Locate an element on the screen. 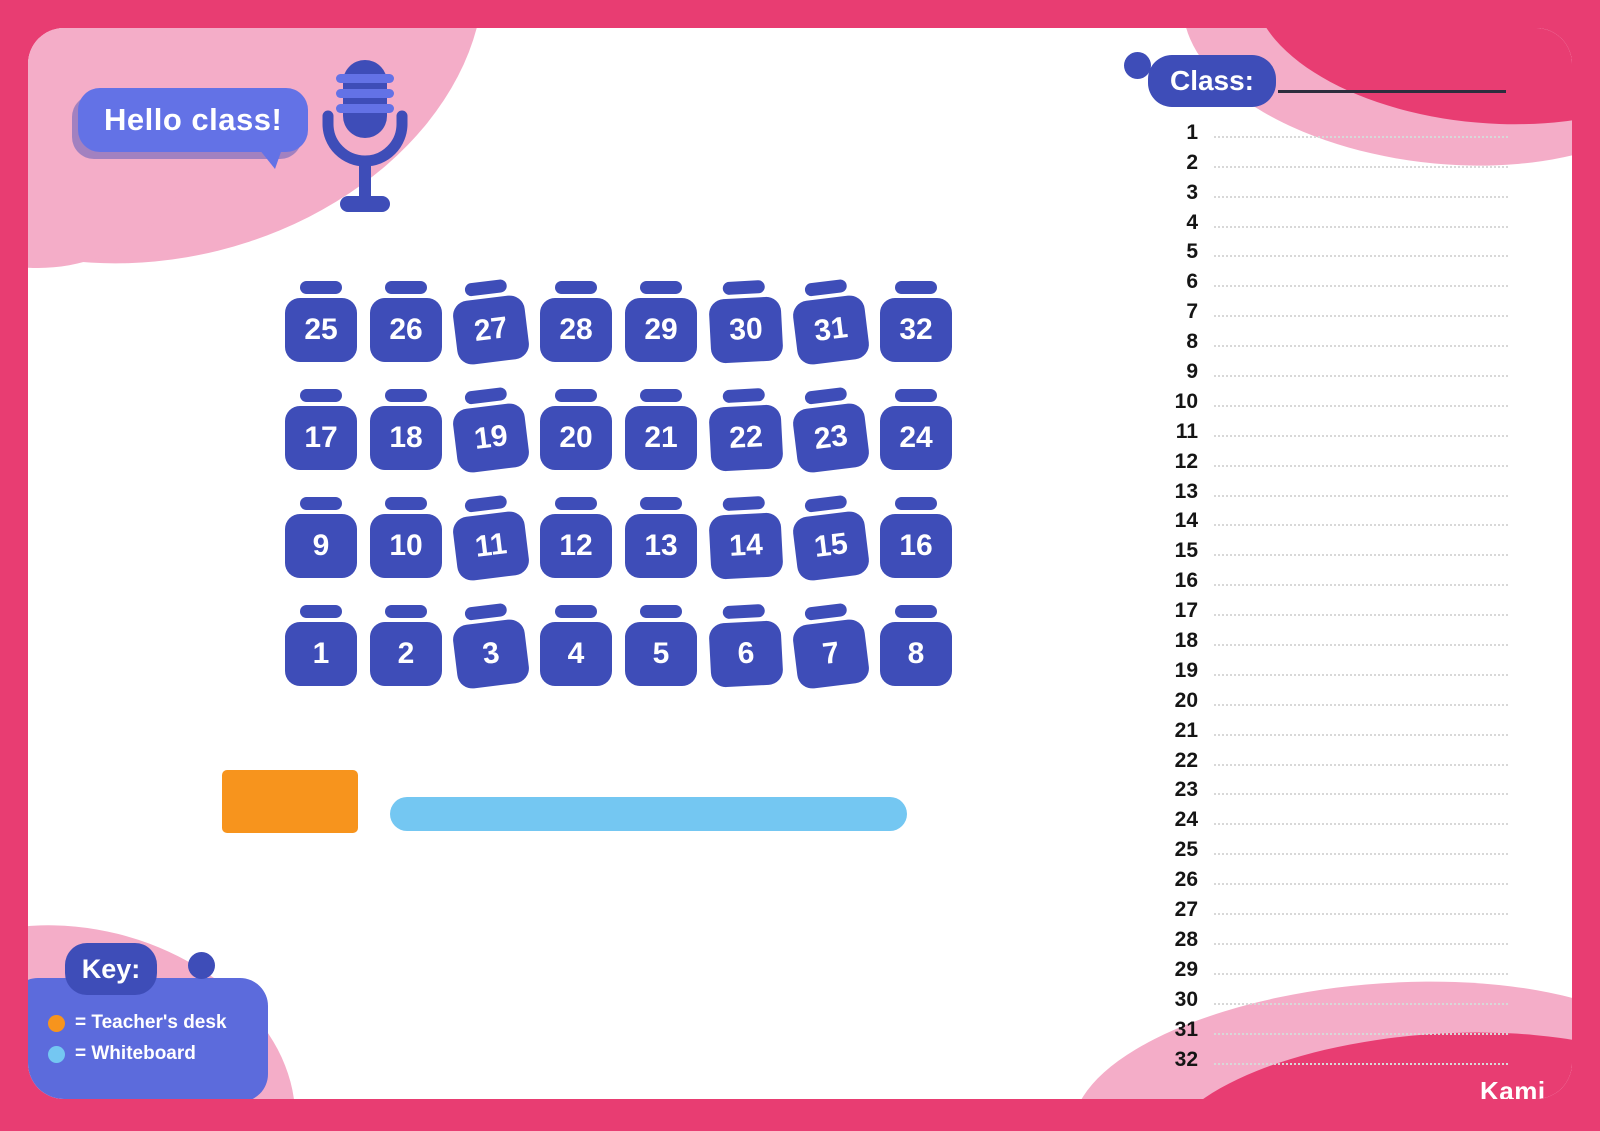  seat-19: 19 is located at coordinates (491, 438).